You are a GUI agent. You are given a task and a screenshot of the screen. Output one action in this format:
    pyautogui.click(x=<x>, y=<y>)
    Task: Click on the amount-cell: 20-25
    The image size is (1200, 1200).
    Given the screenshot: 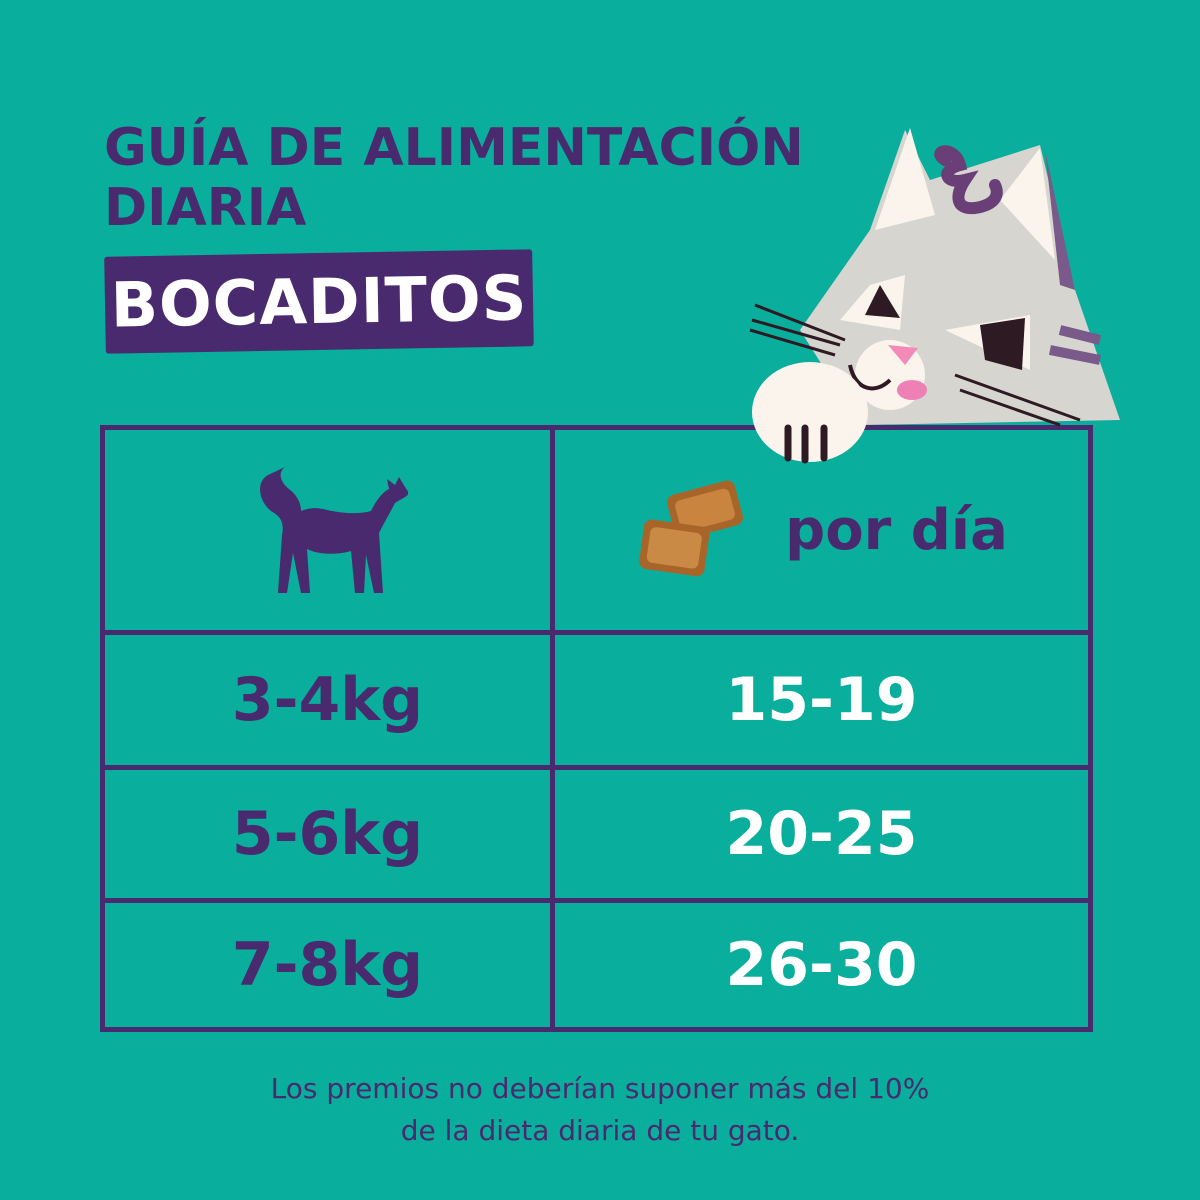 What is the action you would take?
    pyautogui.click(x=821, y=834)
    